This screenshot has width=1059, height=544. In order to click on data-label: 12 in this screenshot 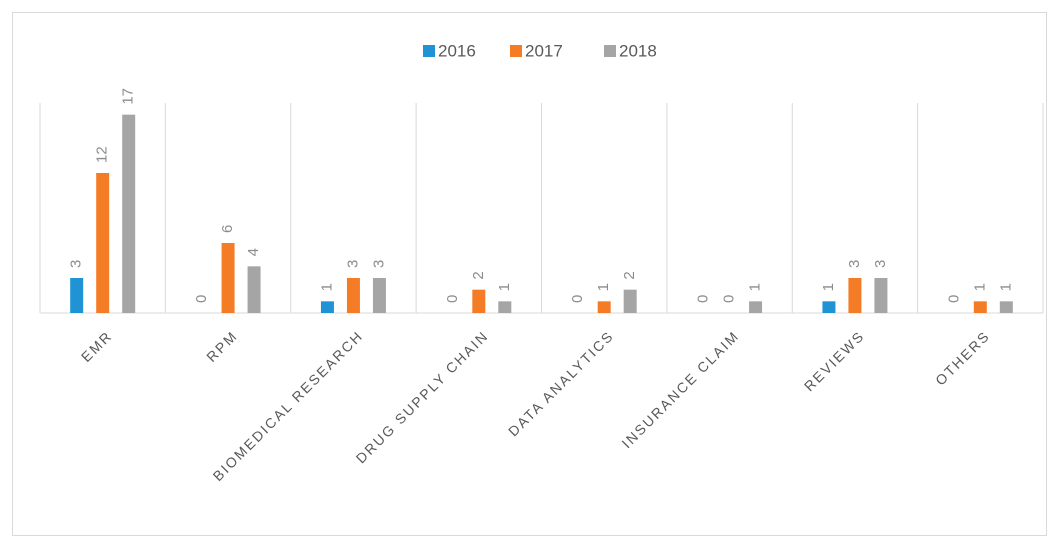, I will do `click(102, 154)`.